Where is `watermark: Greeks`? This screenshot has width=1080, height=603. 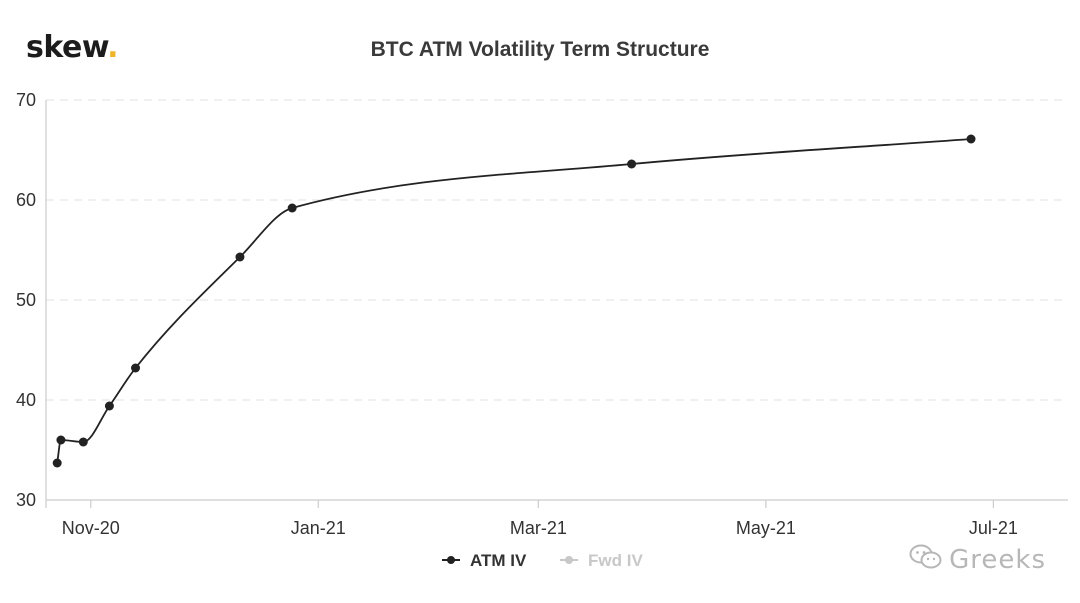 watermark: Greeks is located at coordinates (977, 560).